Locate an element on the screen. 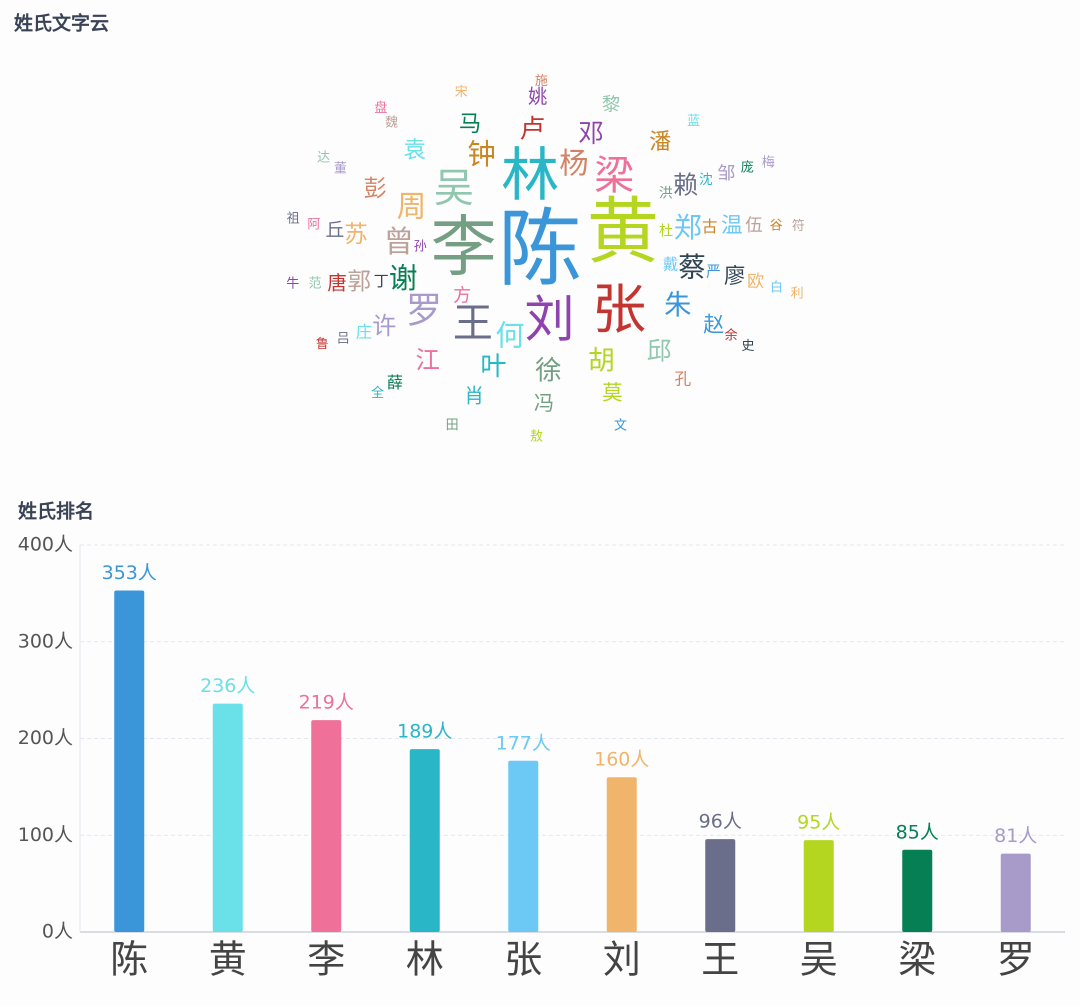 The height and width of the screenshot is (1006, 1080). cloud-word: 莫 is located at coordinates (612, 392).